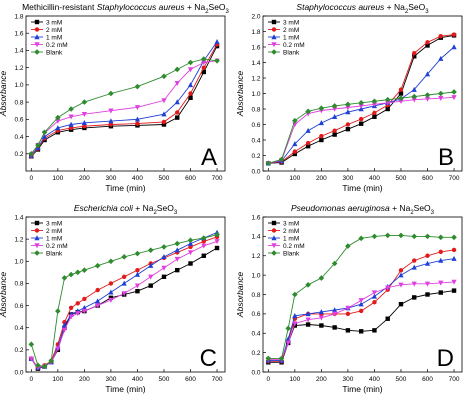 The image size is (474, 402). What do you see at coordinates (31, 178) in the screenshot?
I see `x-tick-label: 0` at bounding box center [31, 178].